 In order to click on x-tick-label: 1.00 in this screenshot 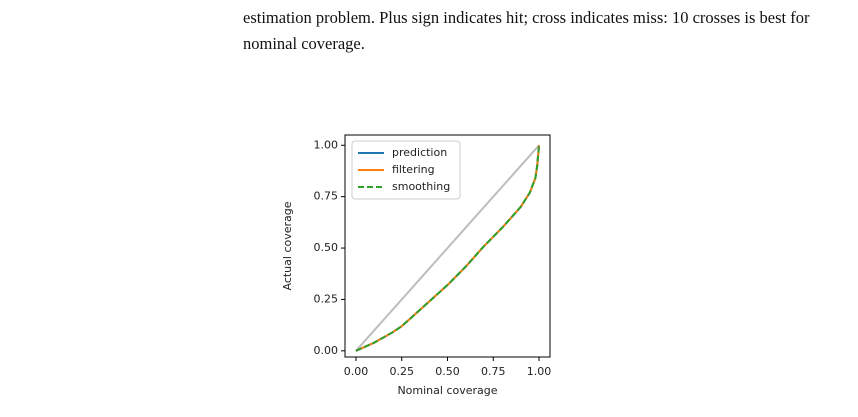, I will do `click(539, 371)`.